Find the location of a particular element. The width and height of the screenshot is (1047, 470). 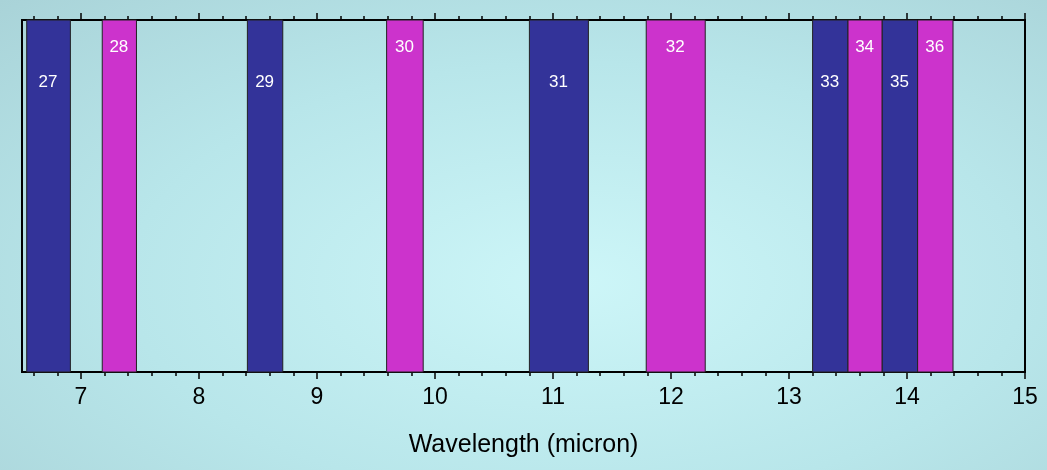

x-tick-label: 8 is located at coordinates (199, 395).